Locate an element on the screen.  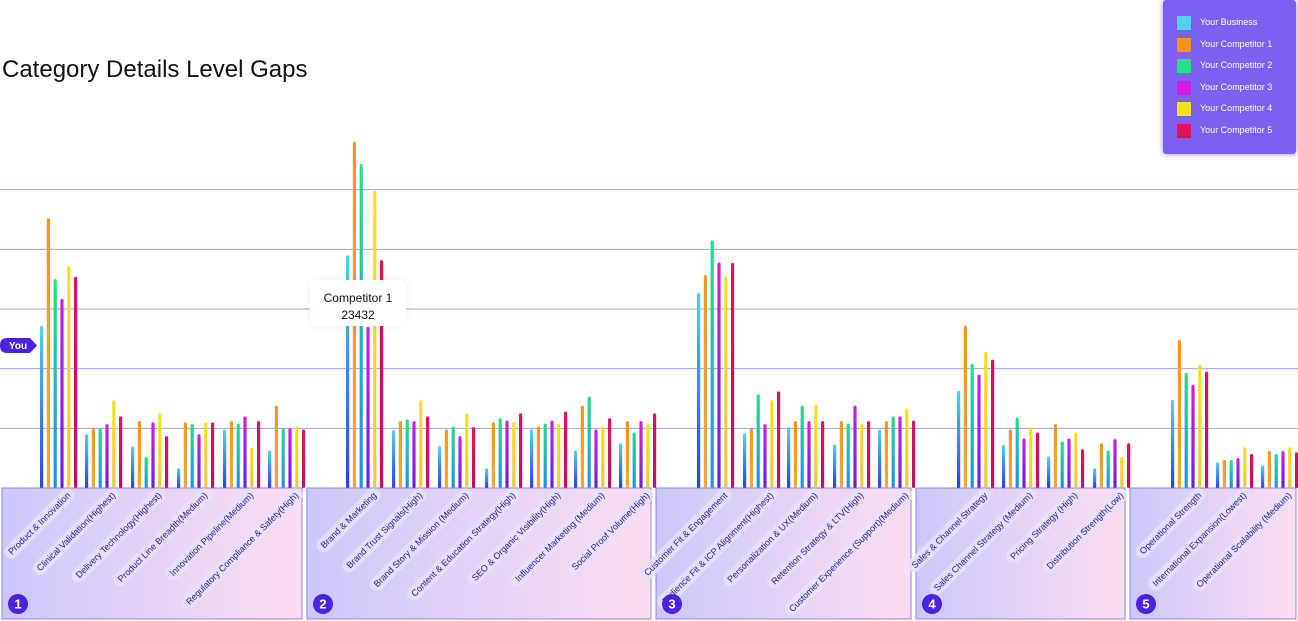
group-badge-number: 3 is located at coordinates (671, 604).